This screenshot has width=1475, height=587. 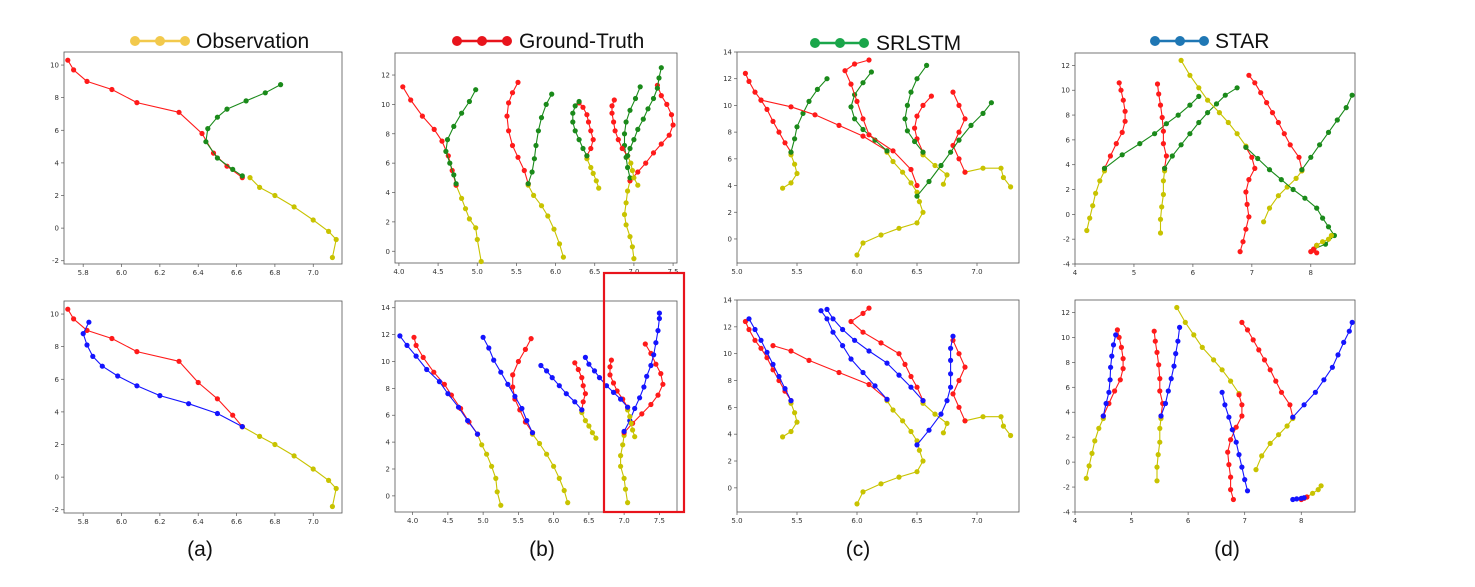 What do you see at coordinates (200, 549) in the screenshot?
I see `caption-a: (a)` at bounding box center [200, 549].